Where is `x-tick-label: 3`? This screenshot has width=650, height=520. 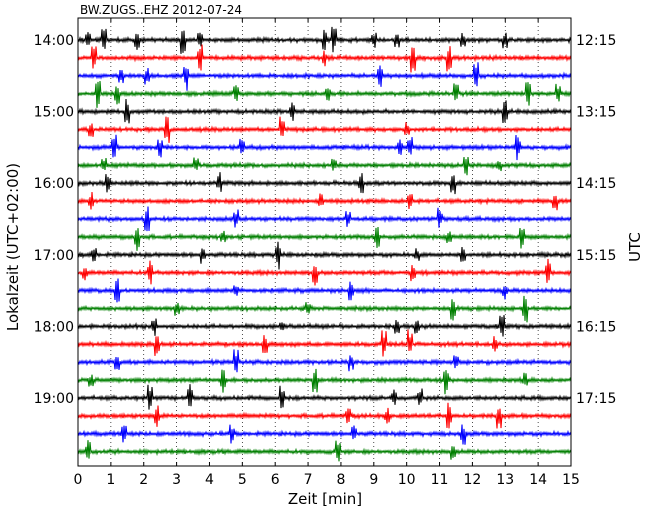 x-tick-label: 3 is located at coordinates (176, 480).